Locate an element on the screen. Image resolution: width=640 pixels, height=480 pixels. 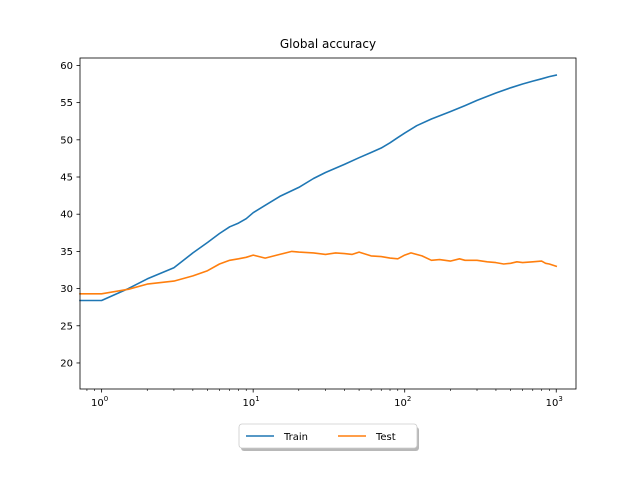
y-tick-label: 60 is located at coordinates (66, 66).